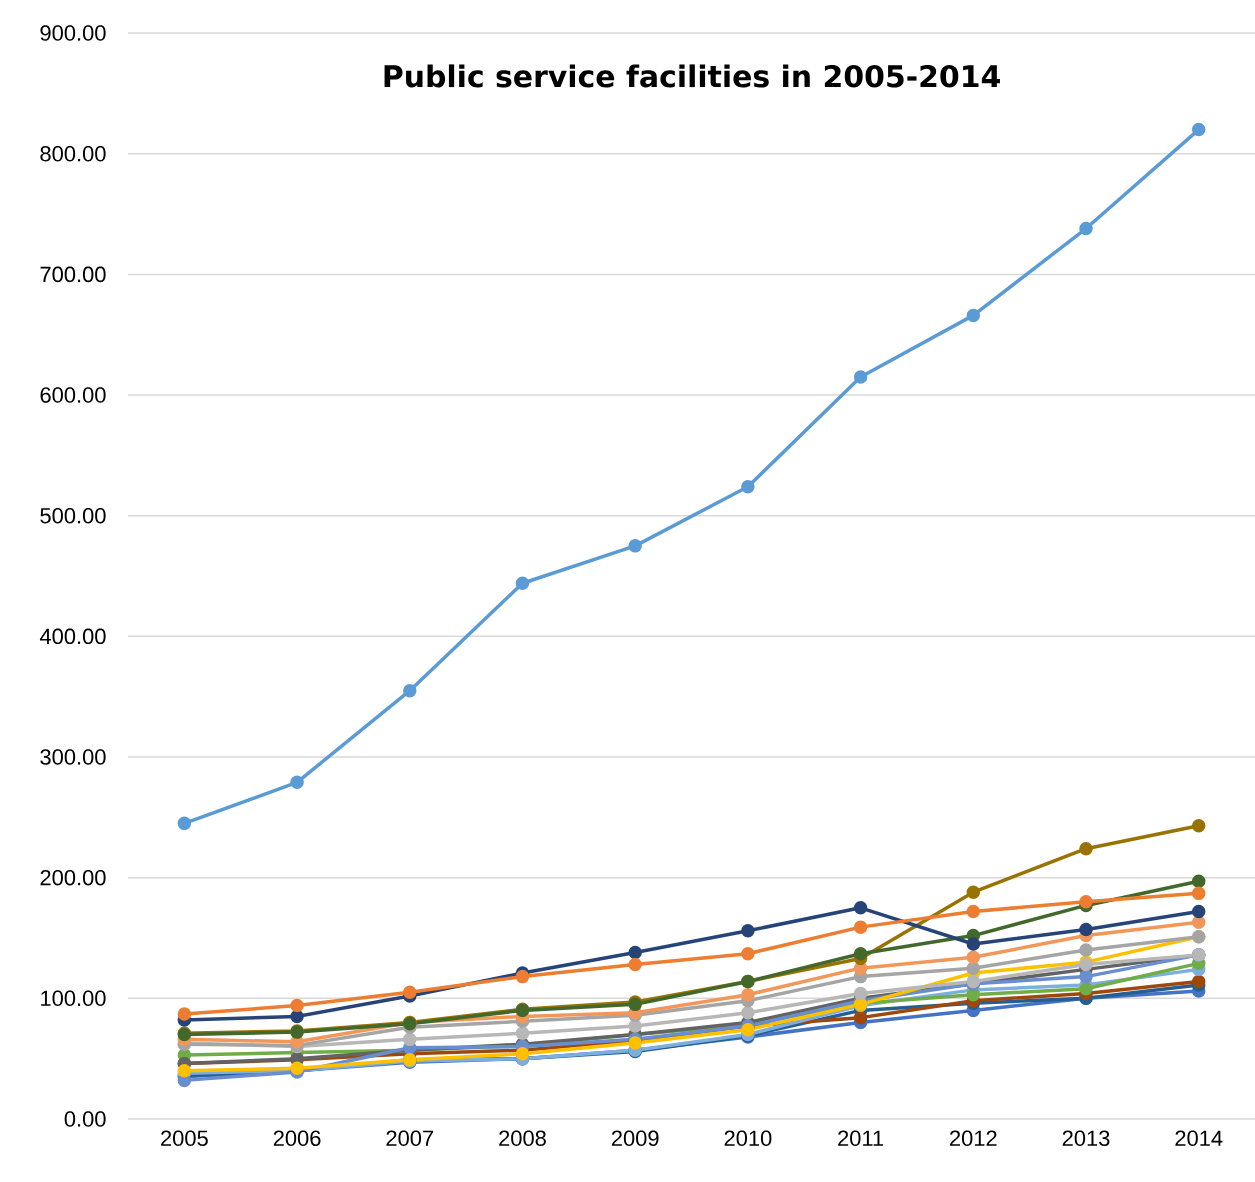  Describe the element at coordinates (73, 274) in the screenshot. I see `y-tick-label: 700.00` at that location.